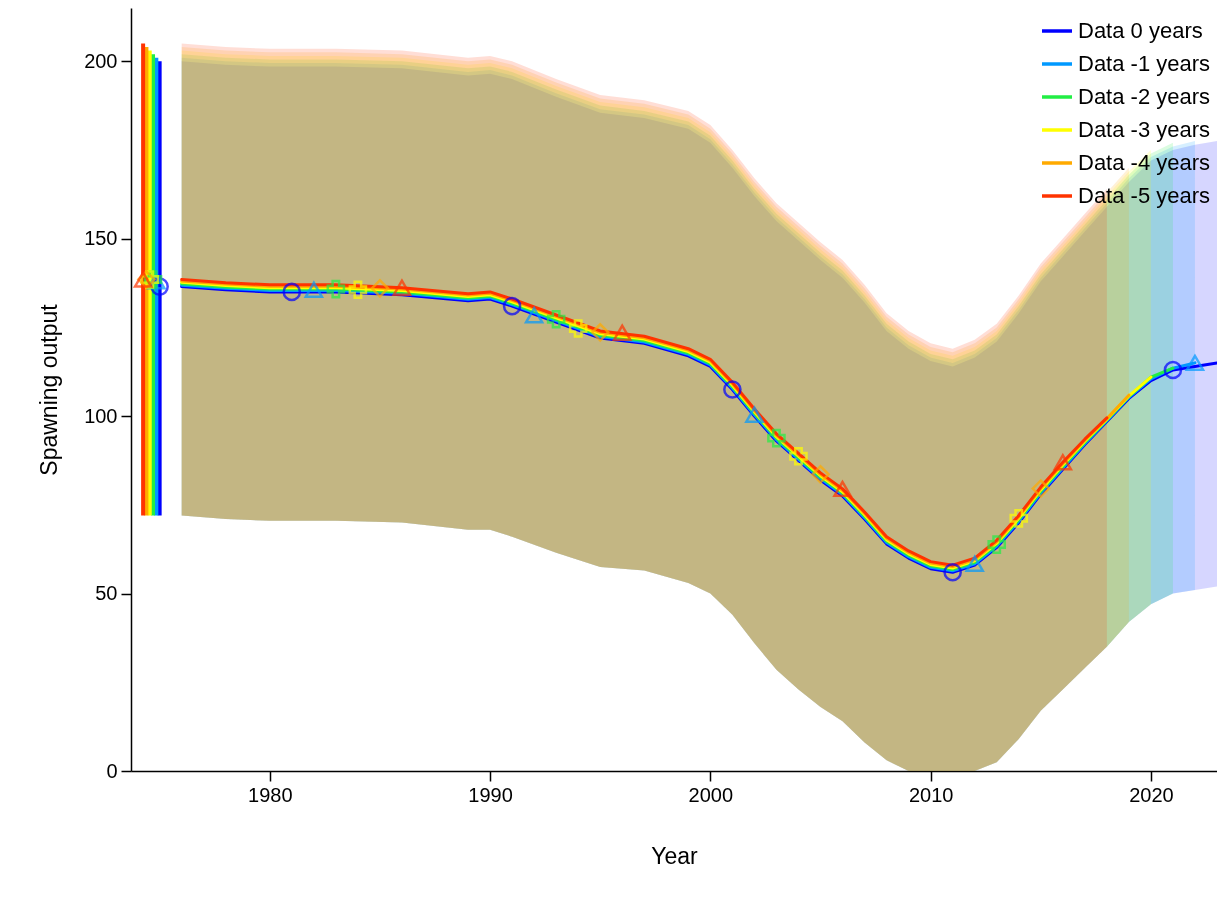 Image resolution: width=1217 pixels, height=901 pixels. I want to click on legend-label: Data -5 years, so click(1144, 195).